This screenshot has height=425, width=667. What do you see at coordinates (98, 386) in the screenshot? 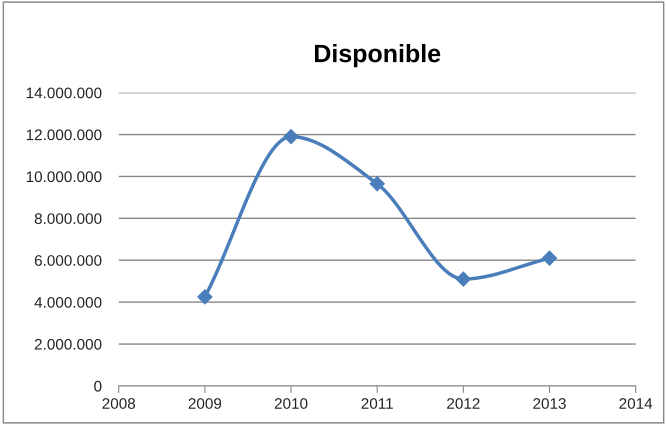
I see `y-tick-label: 0` at bounding box center [98, 386].